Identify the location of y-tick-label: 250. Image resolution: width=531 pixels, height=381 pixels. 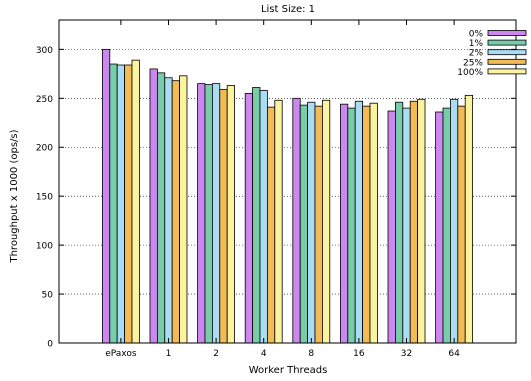
(44, 100).